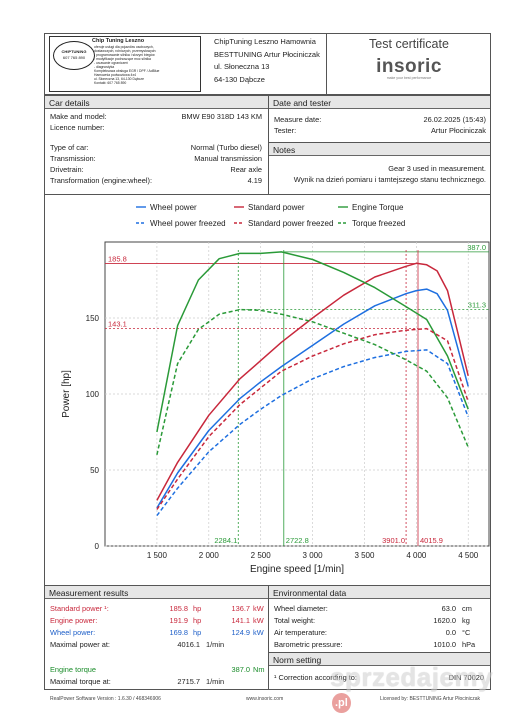 The height and width of the screenshot is (720, 513). Describe the element at coordinates (110, 83) in the screenshot. I see `logo-line: Kontakt: 607 765 890` at that location.